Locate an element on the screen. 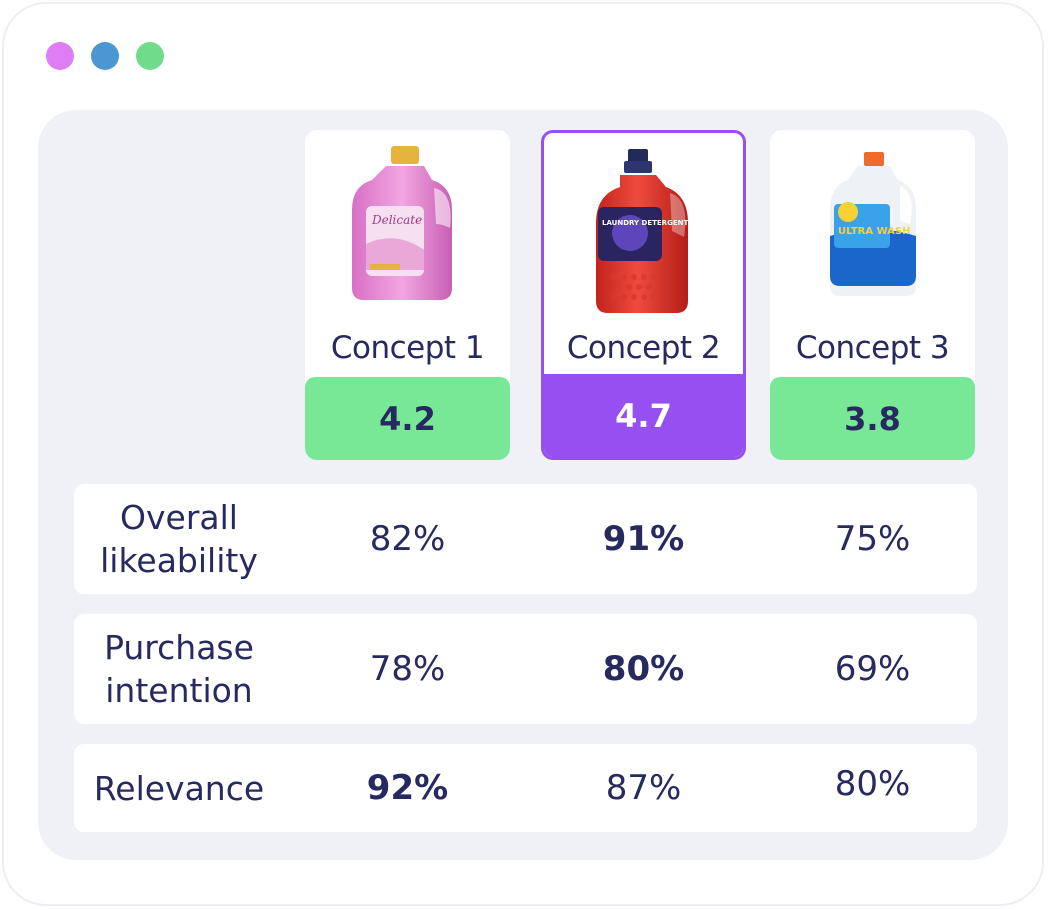  metric-value-concept-2: 91% is located at coordinates (643, 539).